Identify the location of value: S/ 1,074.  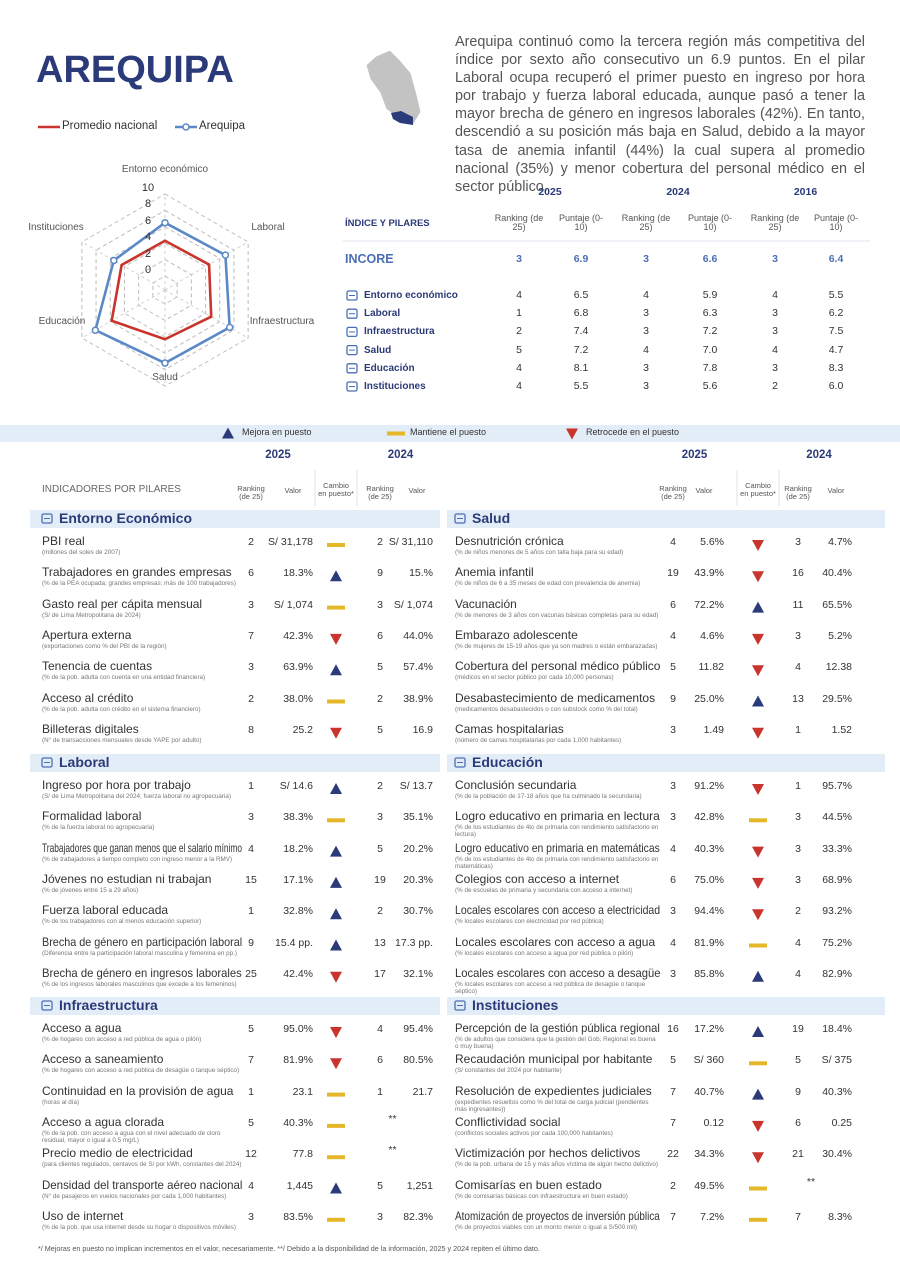
(293, 604).